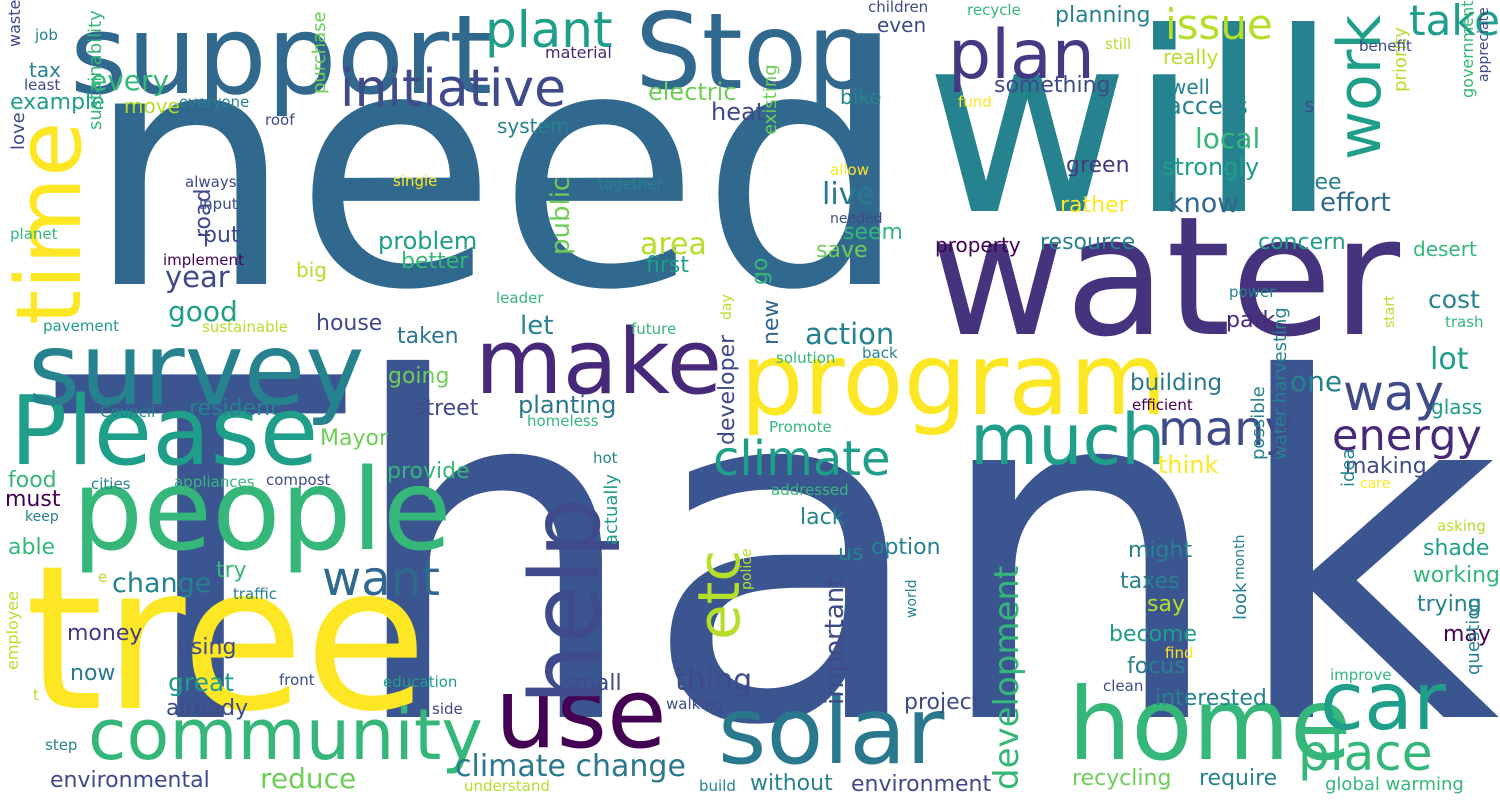 The height and width of the screenshot is (800, 1500). Describe the element at coordinates (12, 630) in the screenshot. I see `word-employee: employee` at that location.